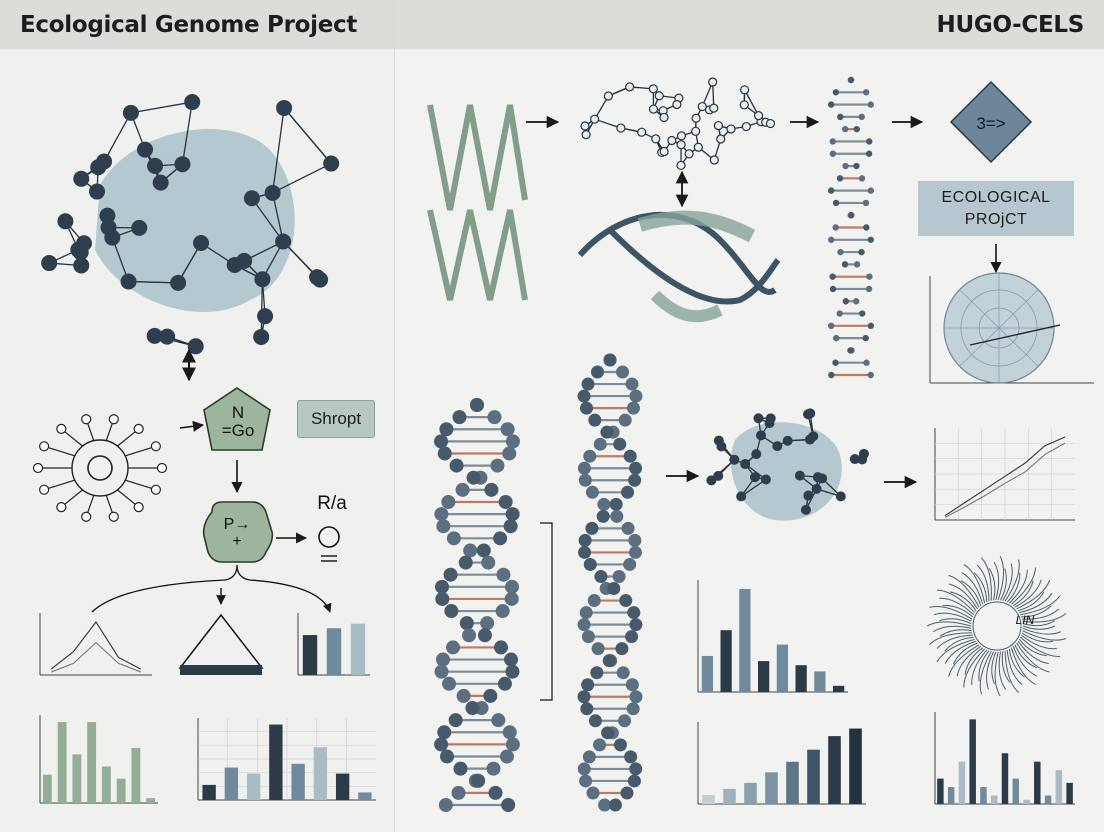 The width and height of the screenshot is (1104, 832). What do you see at coordinates (336, 418) in the screenshot?
I see `shropt-label: Shropt` at bounding box center [336, 418].